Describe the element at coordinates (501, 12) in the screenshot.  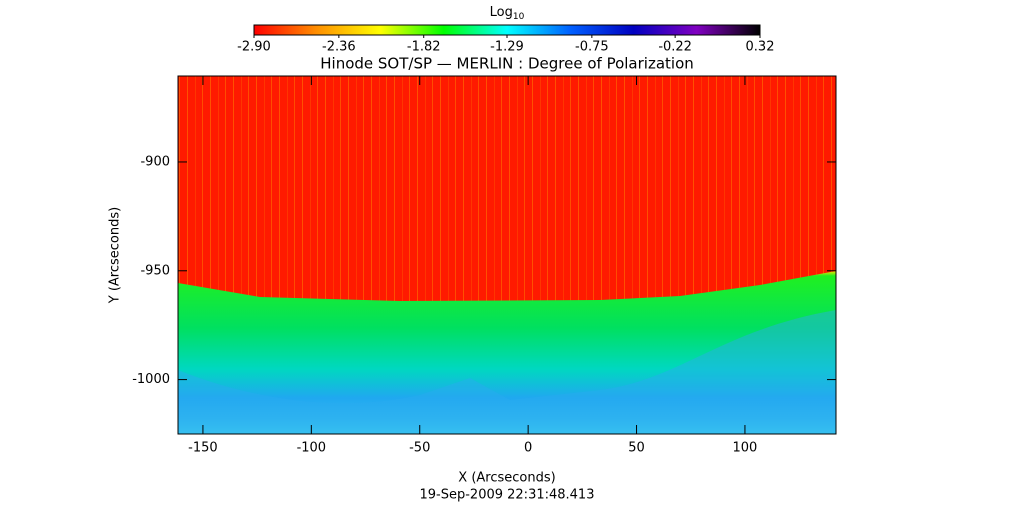
I see `colorbar-label-base: Log` at that location.